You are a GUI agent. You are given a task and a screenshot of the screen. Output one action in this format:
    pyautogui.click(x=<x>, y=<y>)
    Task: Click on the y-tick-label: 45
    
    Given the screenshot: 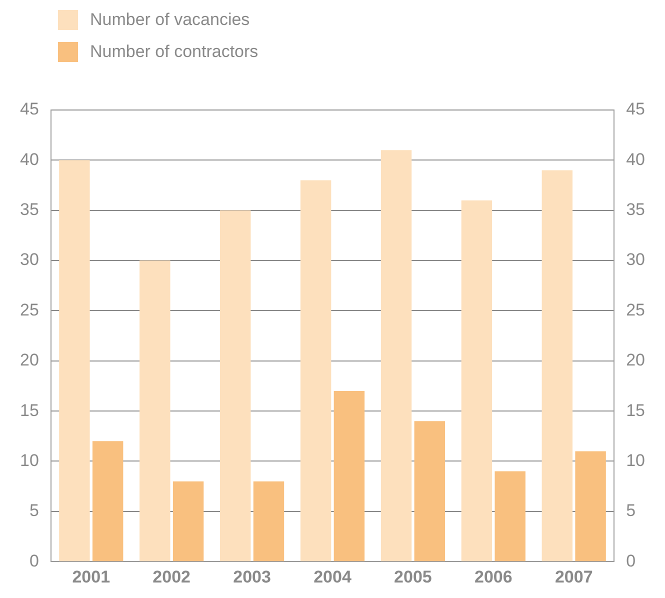 What is the action you would take?
    pyautogui.click(x=29, y=109)
    